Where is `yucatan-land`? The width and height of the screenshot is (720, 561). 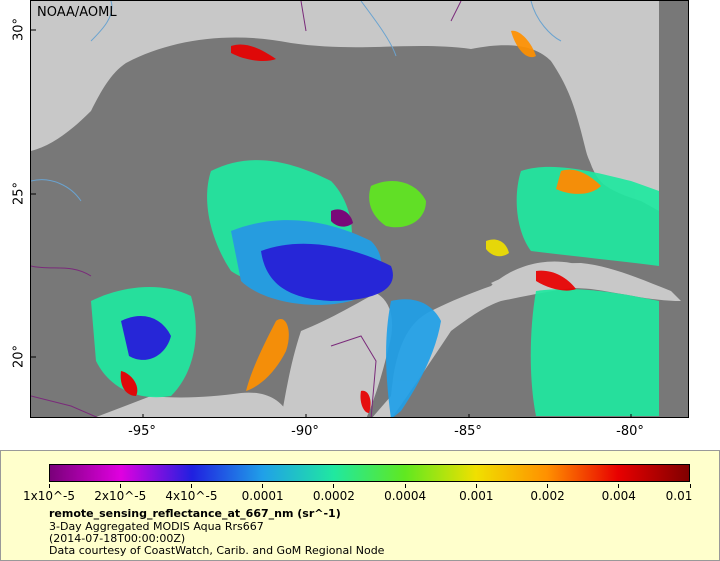
yucatan-land is located at coordinates (337, 355).